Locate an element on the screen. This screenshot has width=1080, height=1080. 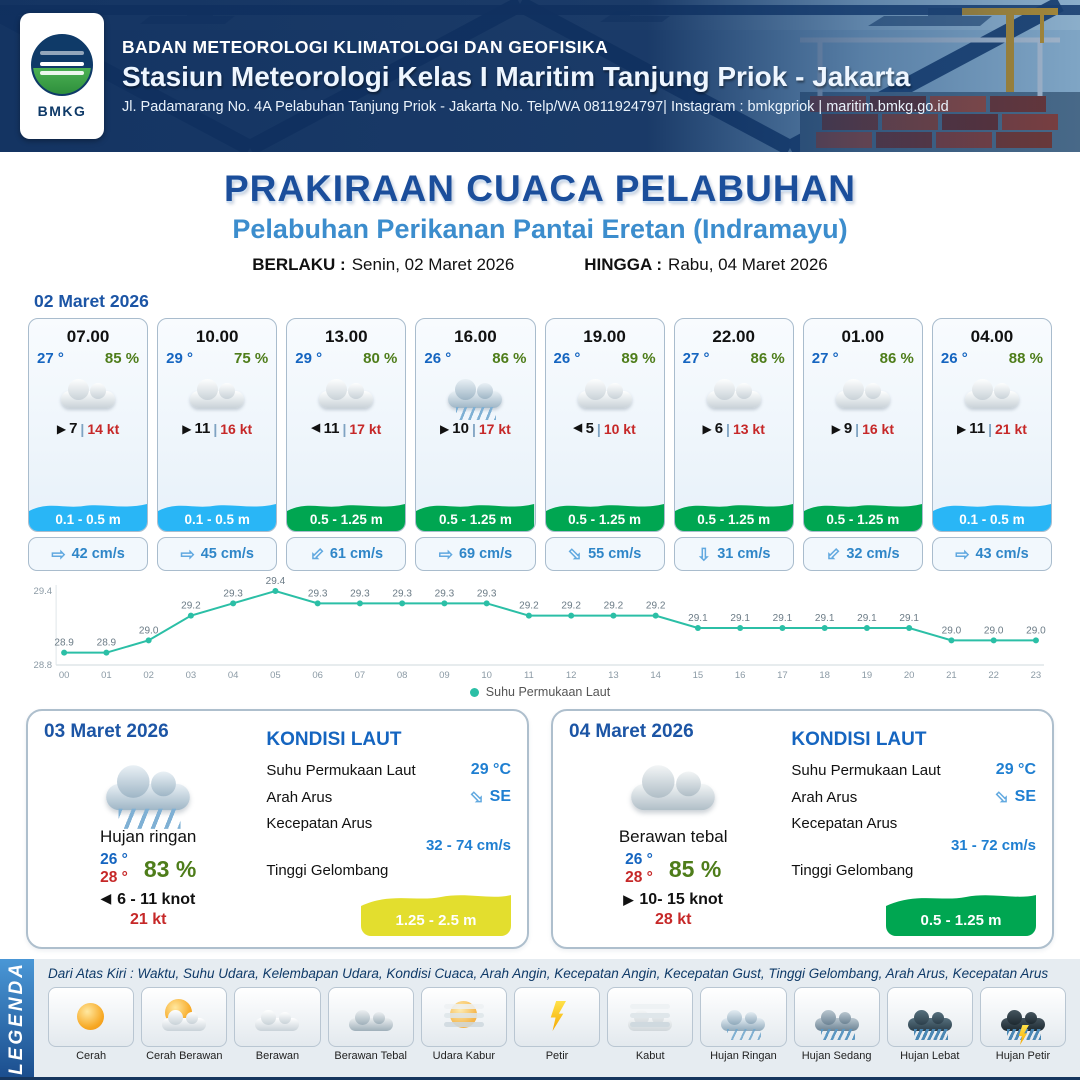
forecast-time: 10.00 is located at coordinates (217, 336).